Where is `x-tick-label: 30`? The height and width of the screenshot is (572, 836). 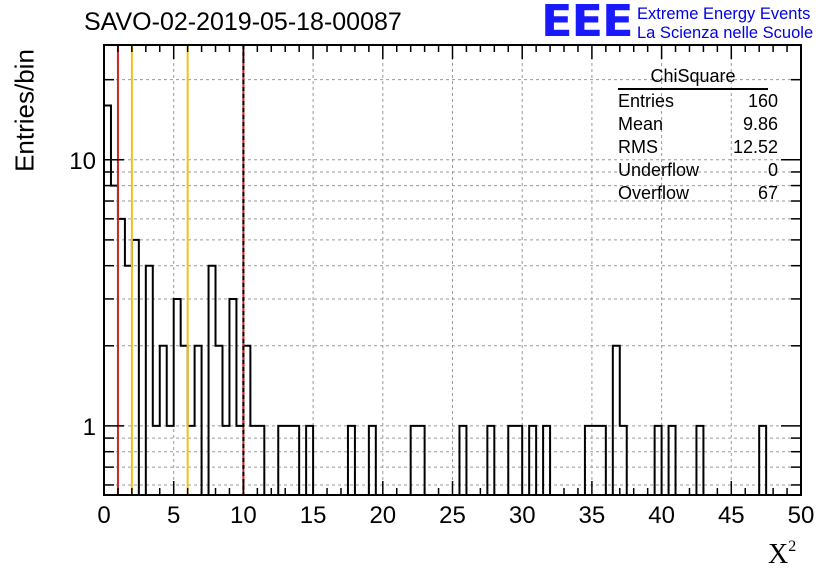
x-tick-label: 30 is located at coordinates (522, 515).